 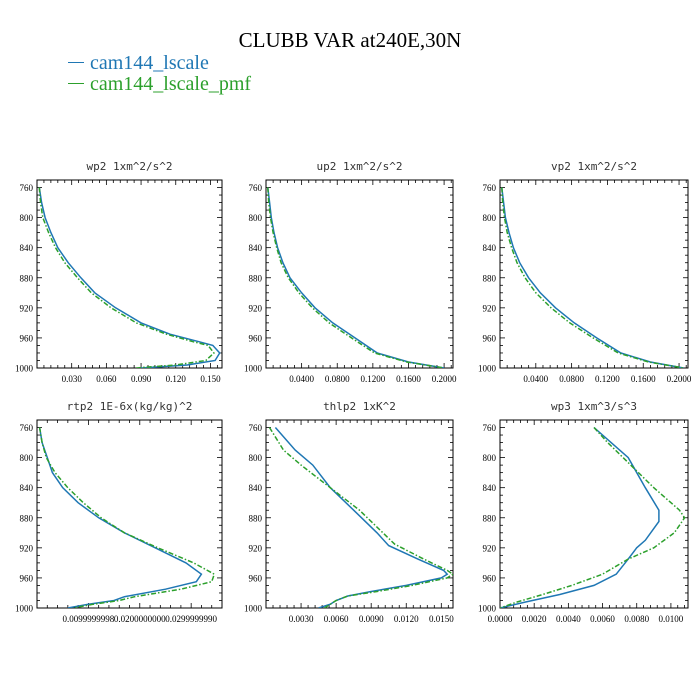 I want to click on panel-title: wp2 1xm^2/s^2, so click(x=129, y=166).